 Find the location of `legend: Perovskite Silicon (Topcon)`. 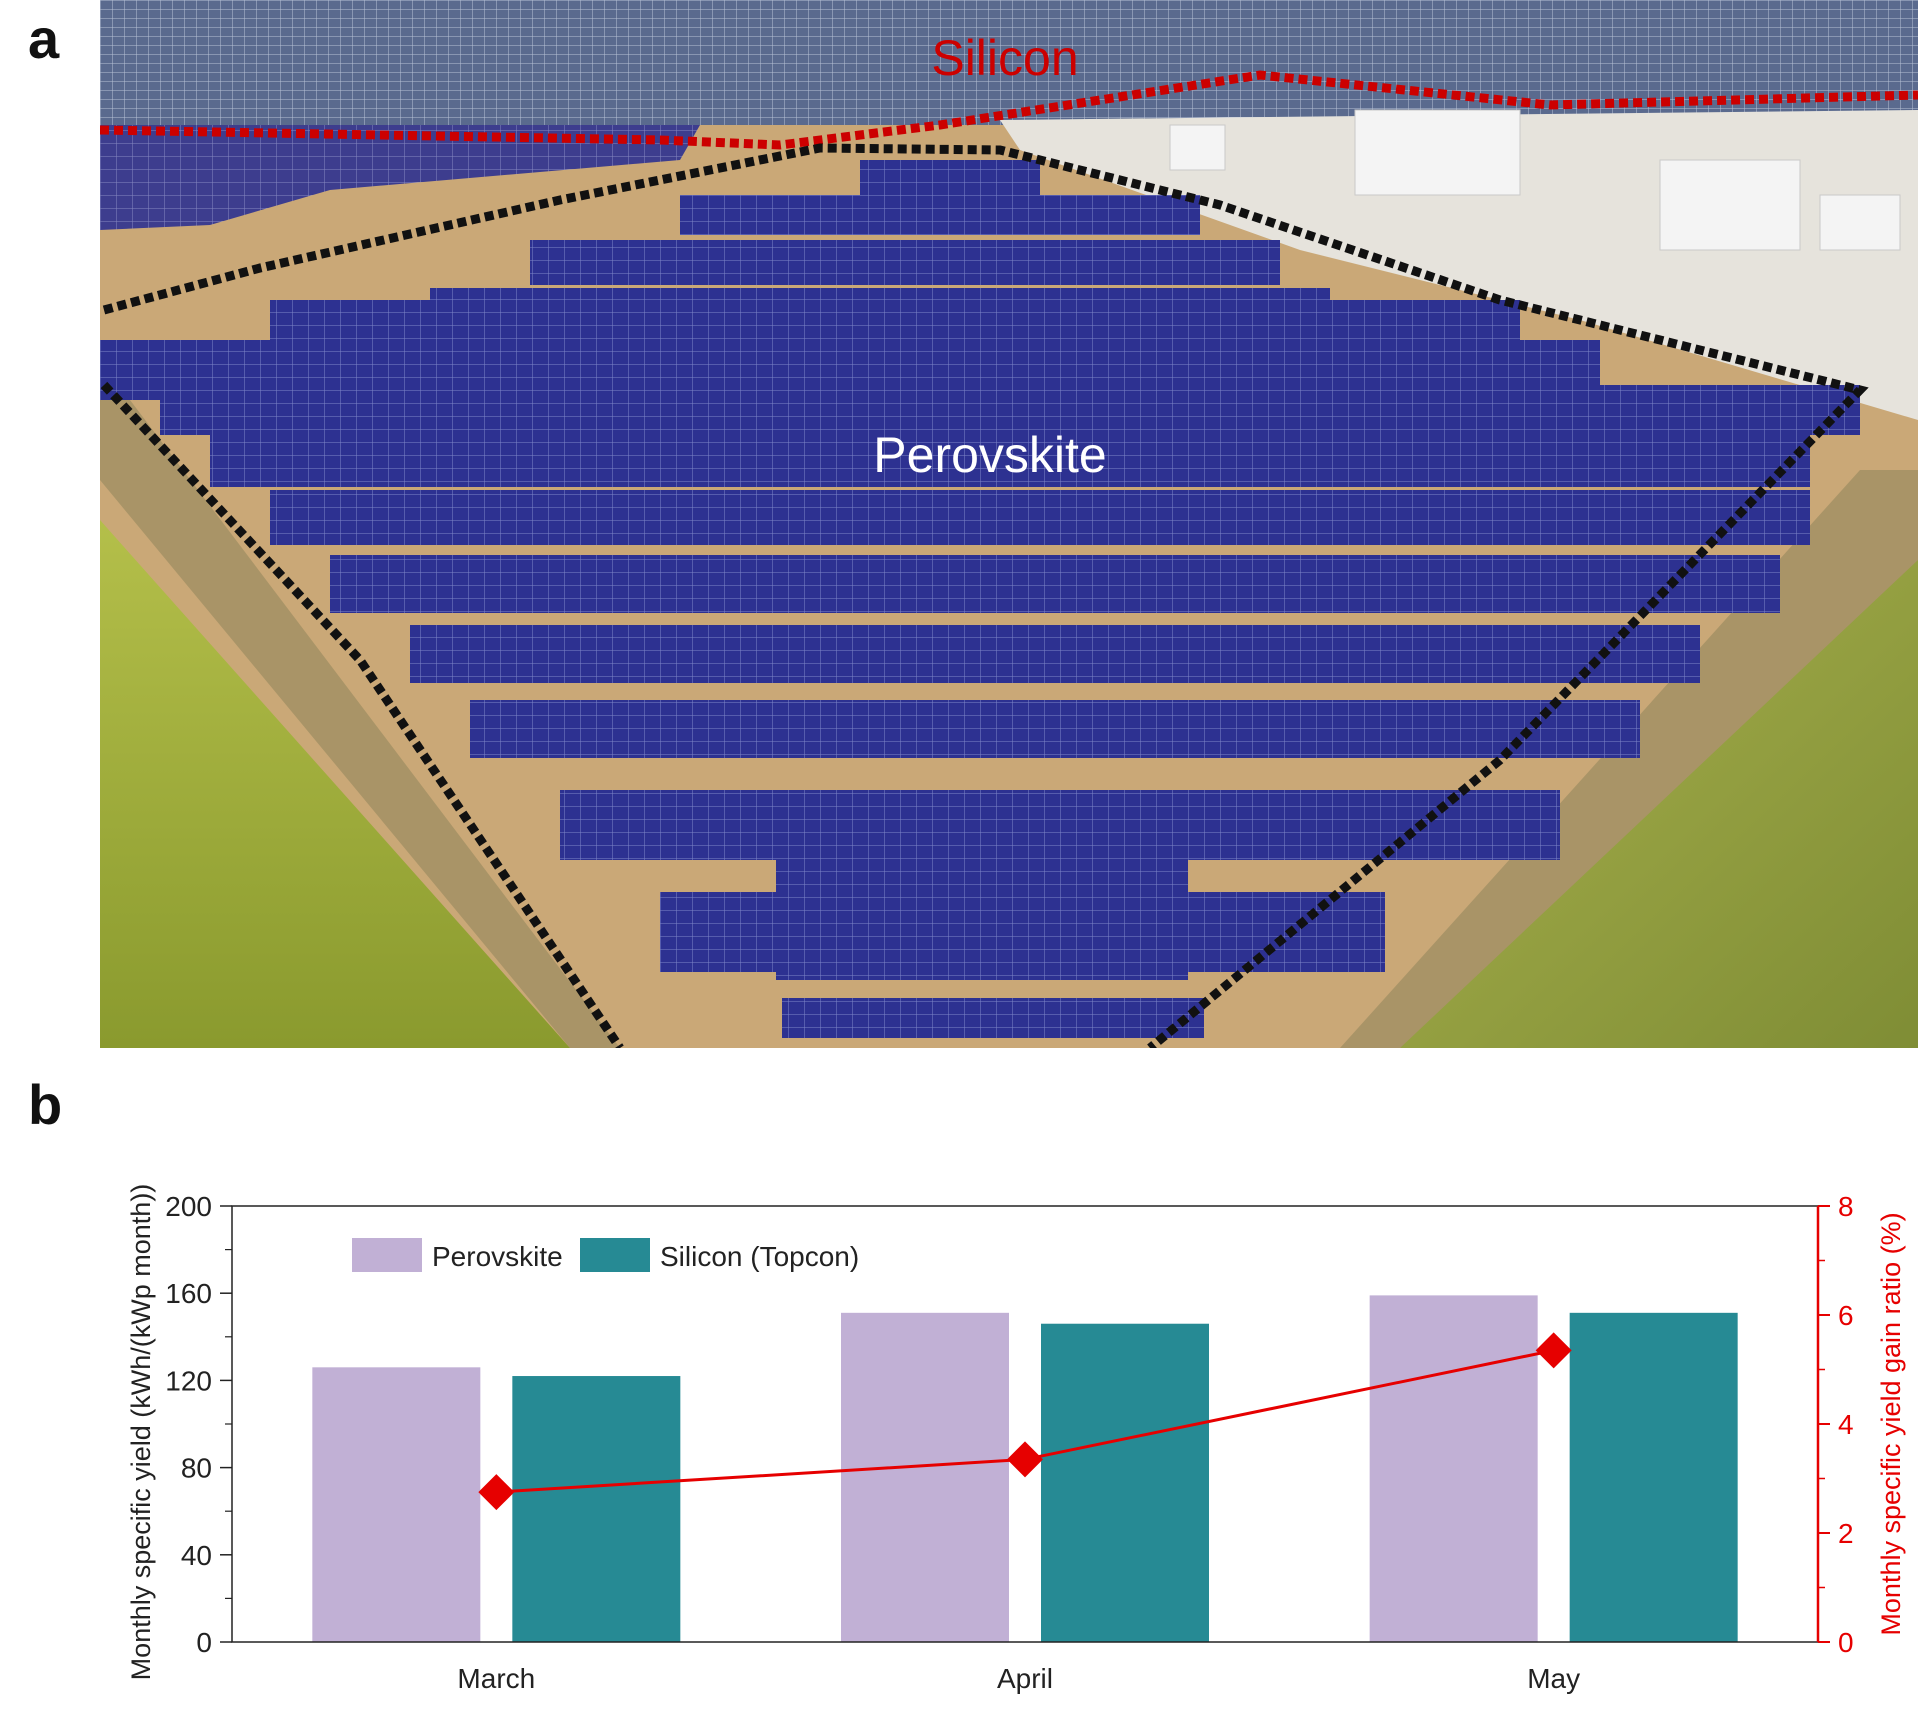

legend: Perovskite Silicon (Topcon) is located at coordinates (605, 1255).